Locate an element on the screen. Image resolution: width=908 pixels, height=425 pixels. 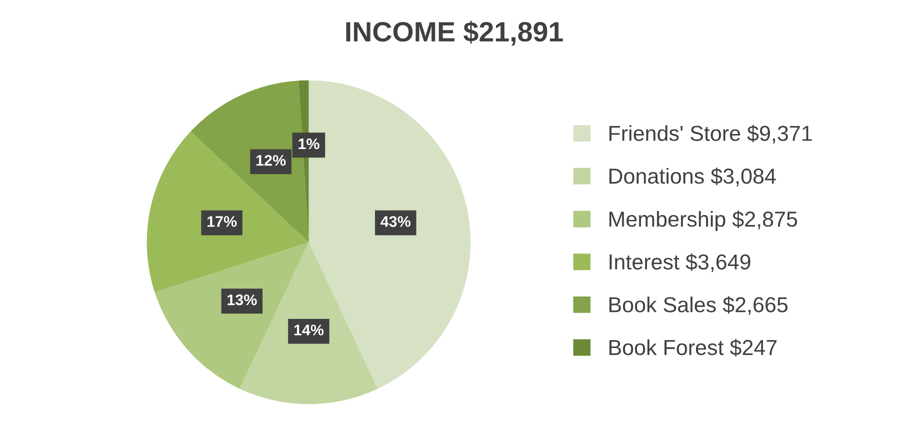
data-label: 12% is located at coordinates (271, 160).